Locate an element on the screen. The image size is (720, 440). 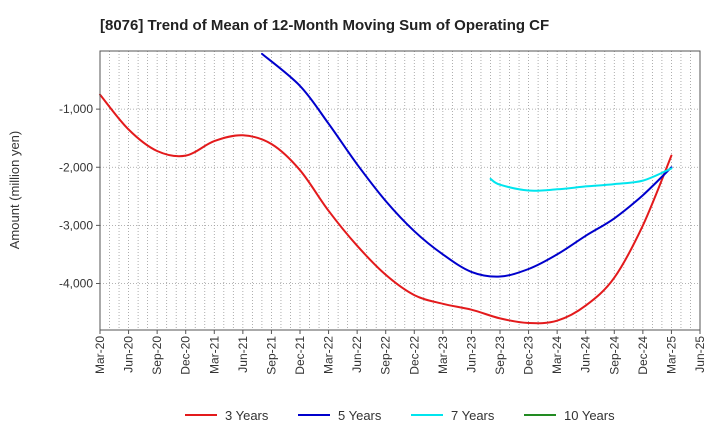
y-tick-label: -4,000 is located at coordinates (76, 284).